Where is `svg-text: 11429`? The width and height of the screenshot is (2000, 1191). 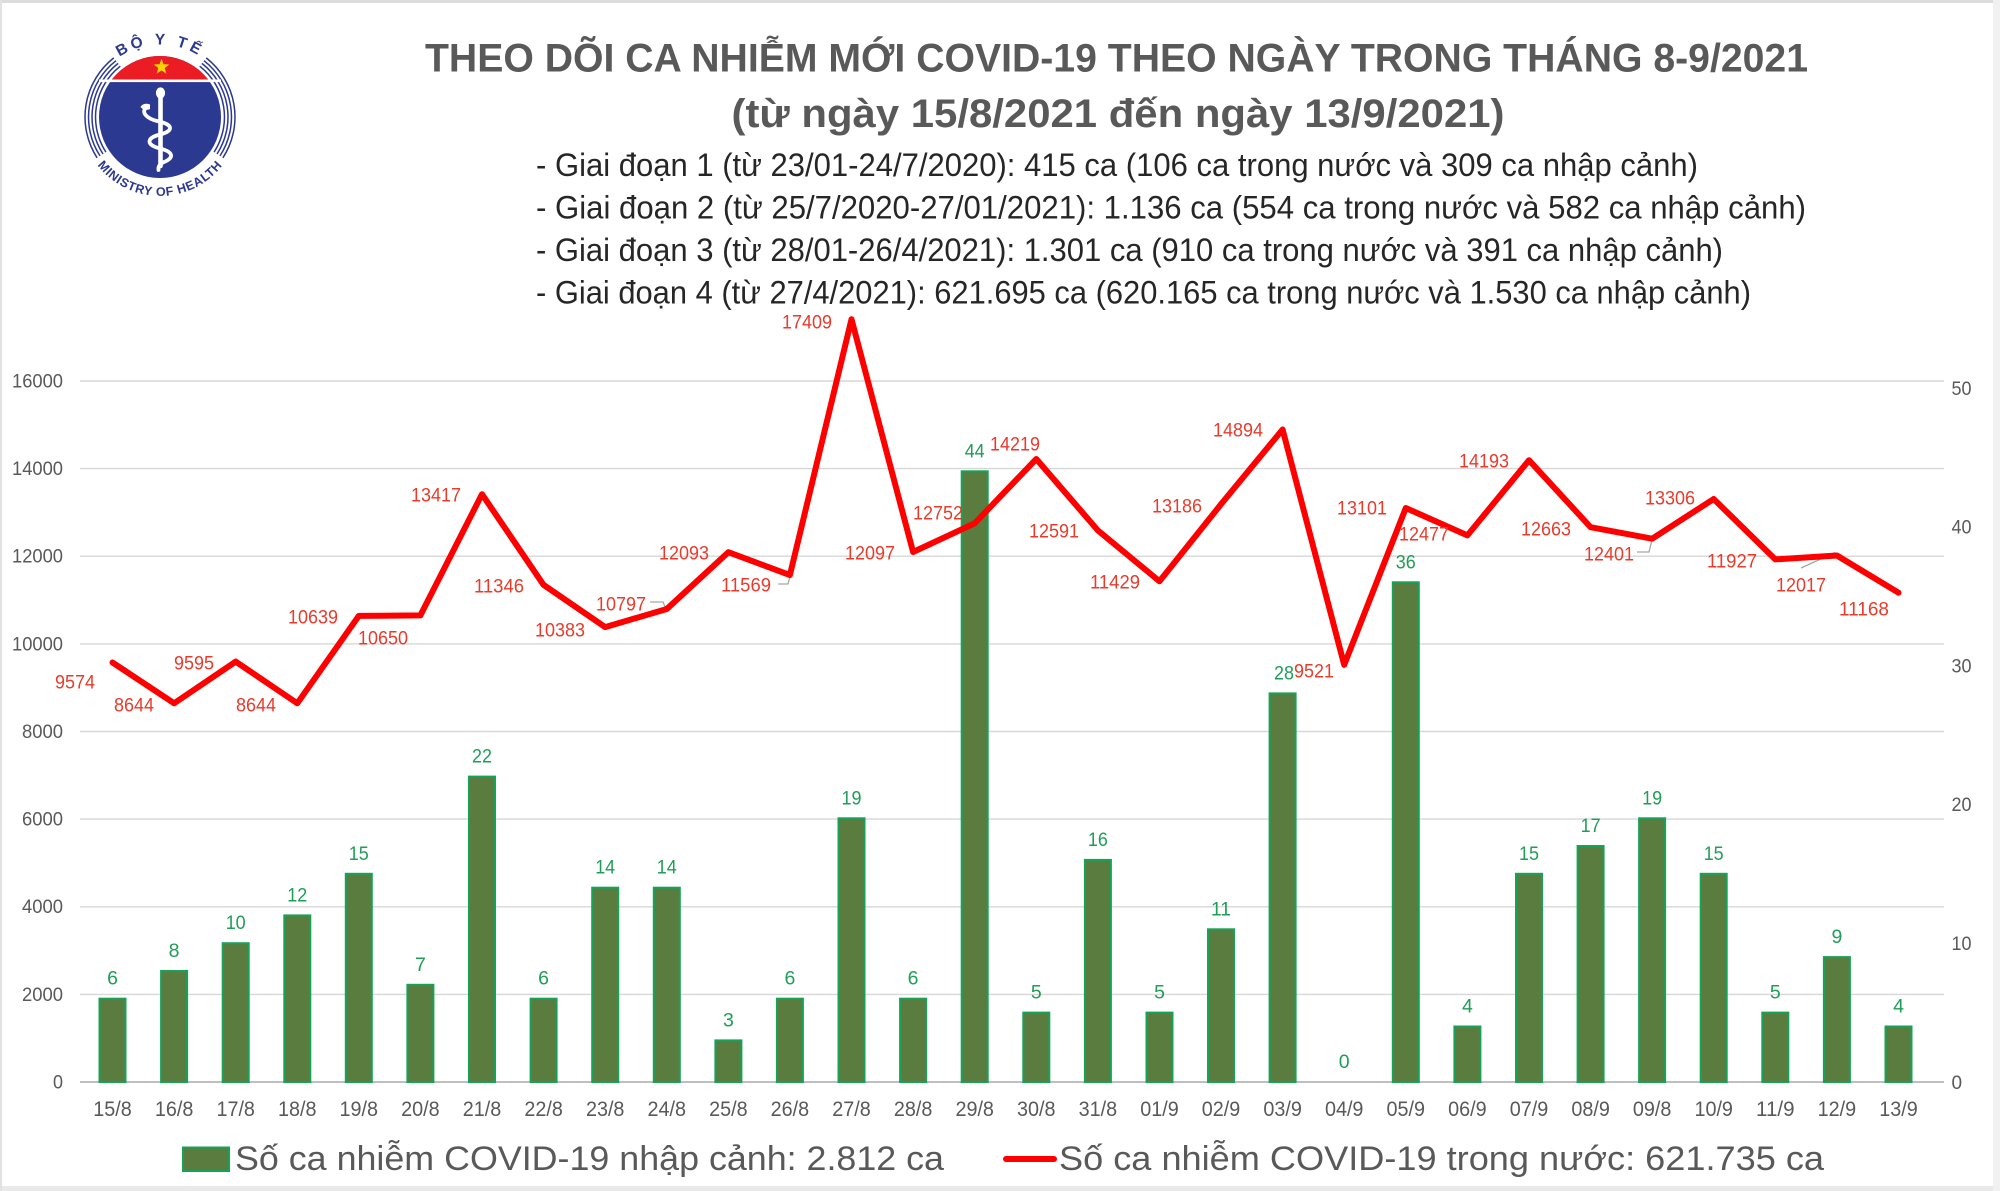 svg-text: 11429 is located at coordinates (1115, 583).